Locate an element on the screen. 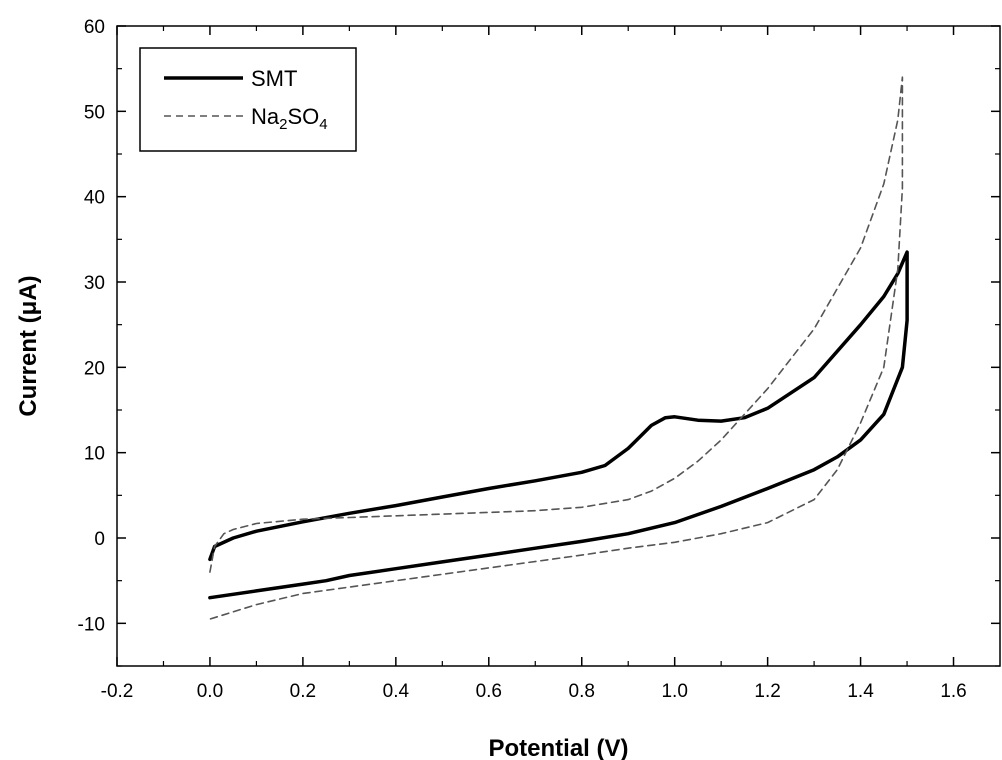  y-tick-label: 0 is located at coordinates (99, 539).